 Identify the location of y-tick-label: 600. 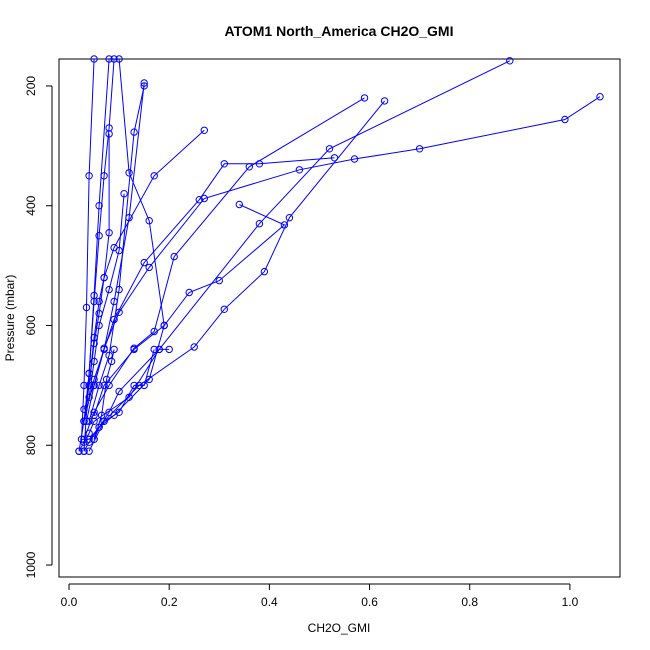
(31, 325).